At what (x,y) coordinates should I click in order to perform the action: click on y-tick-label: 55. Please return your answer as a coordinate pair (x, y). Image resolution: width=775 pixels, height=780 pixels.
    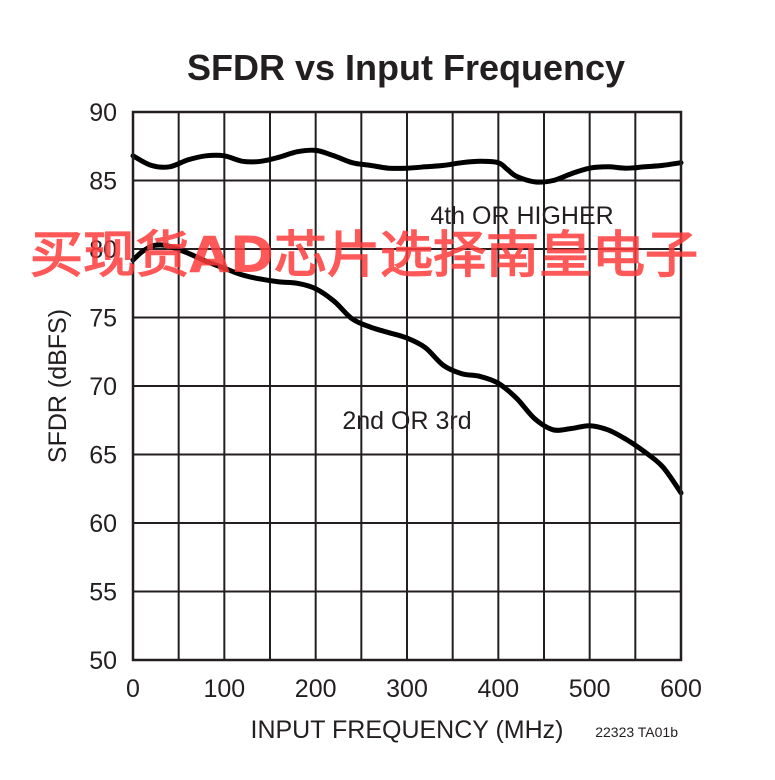
    Looking at the image, I should click on (103, 593).